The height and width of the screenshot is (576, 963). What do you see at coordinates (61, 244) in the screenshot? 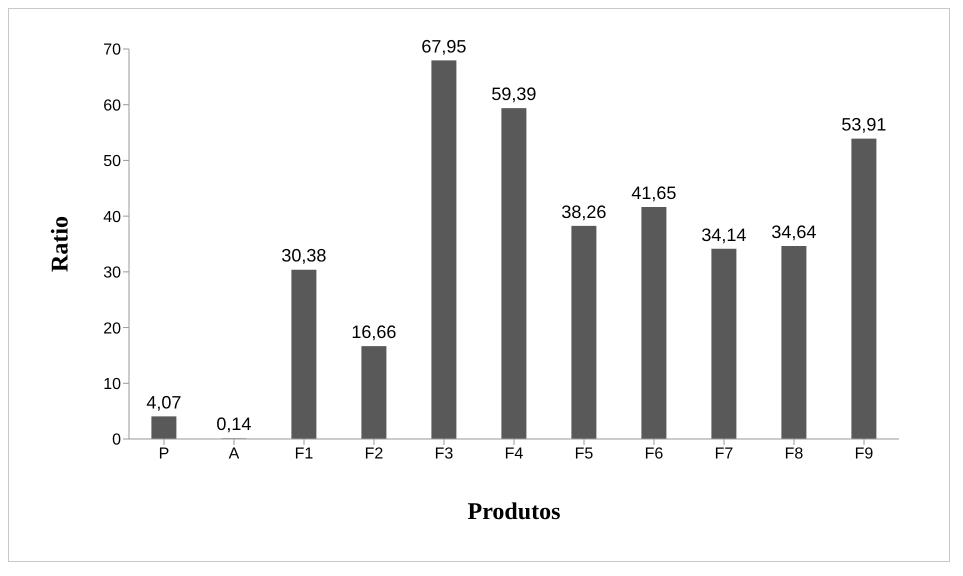
I see `y-axis-title: Ratio` at bounding box center [61, 244].